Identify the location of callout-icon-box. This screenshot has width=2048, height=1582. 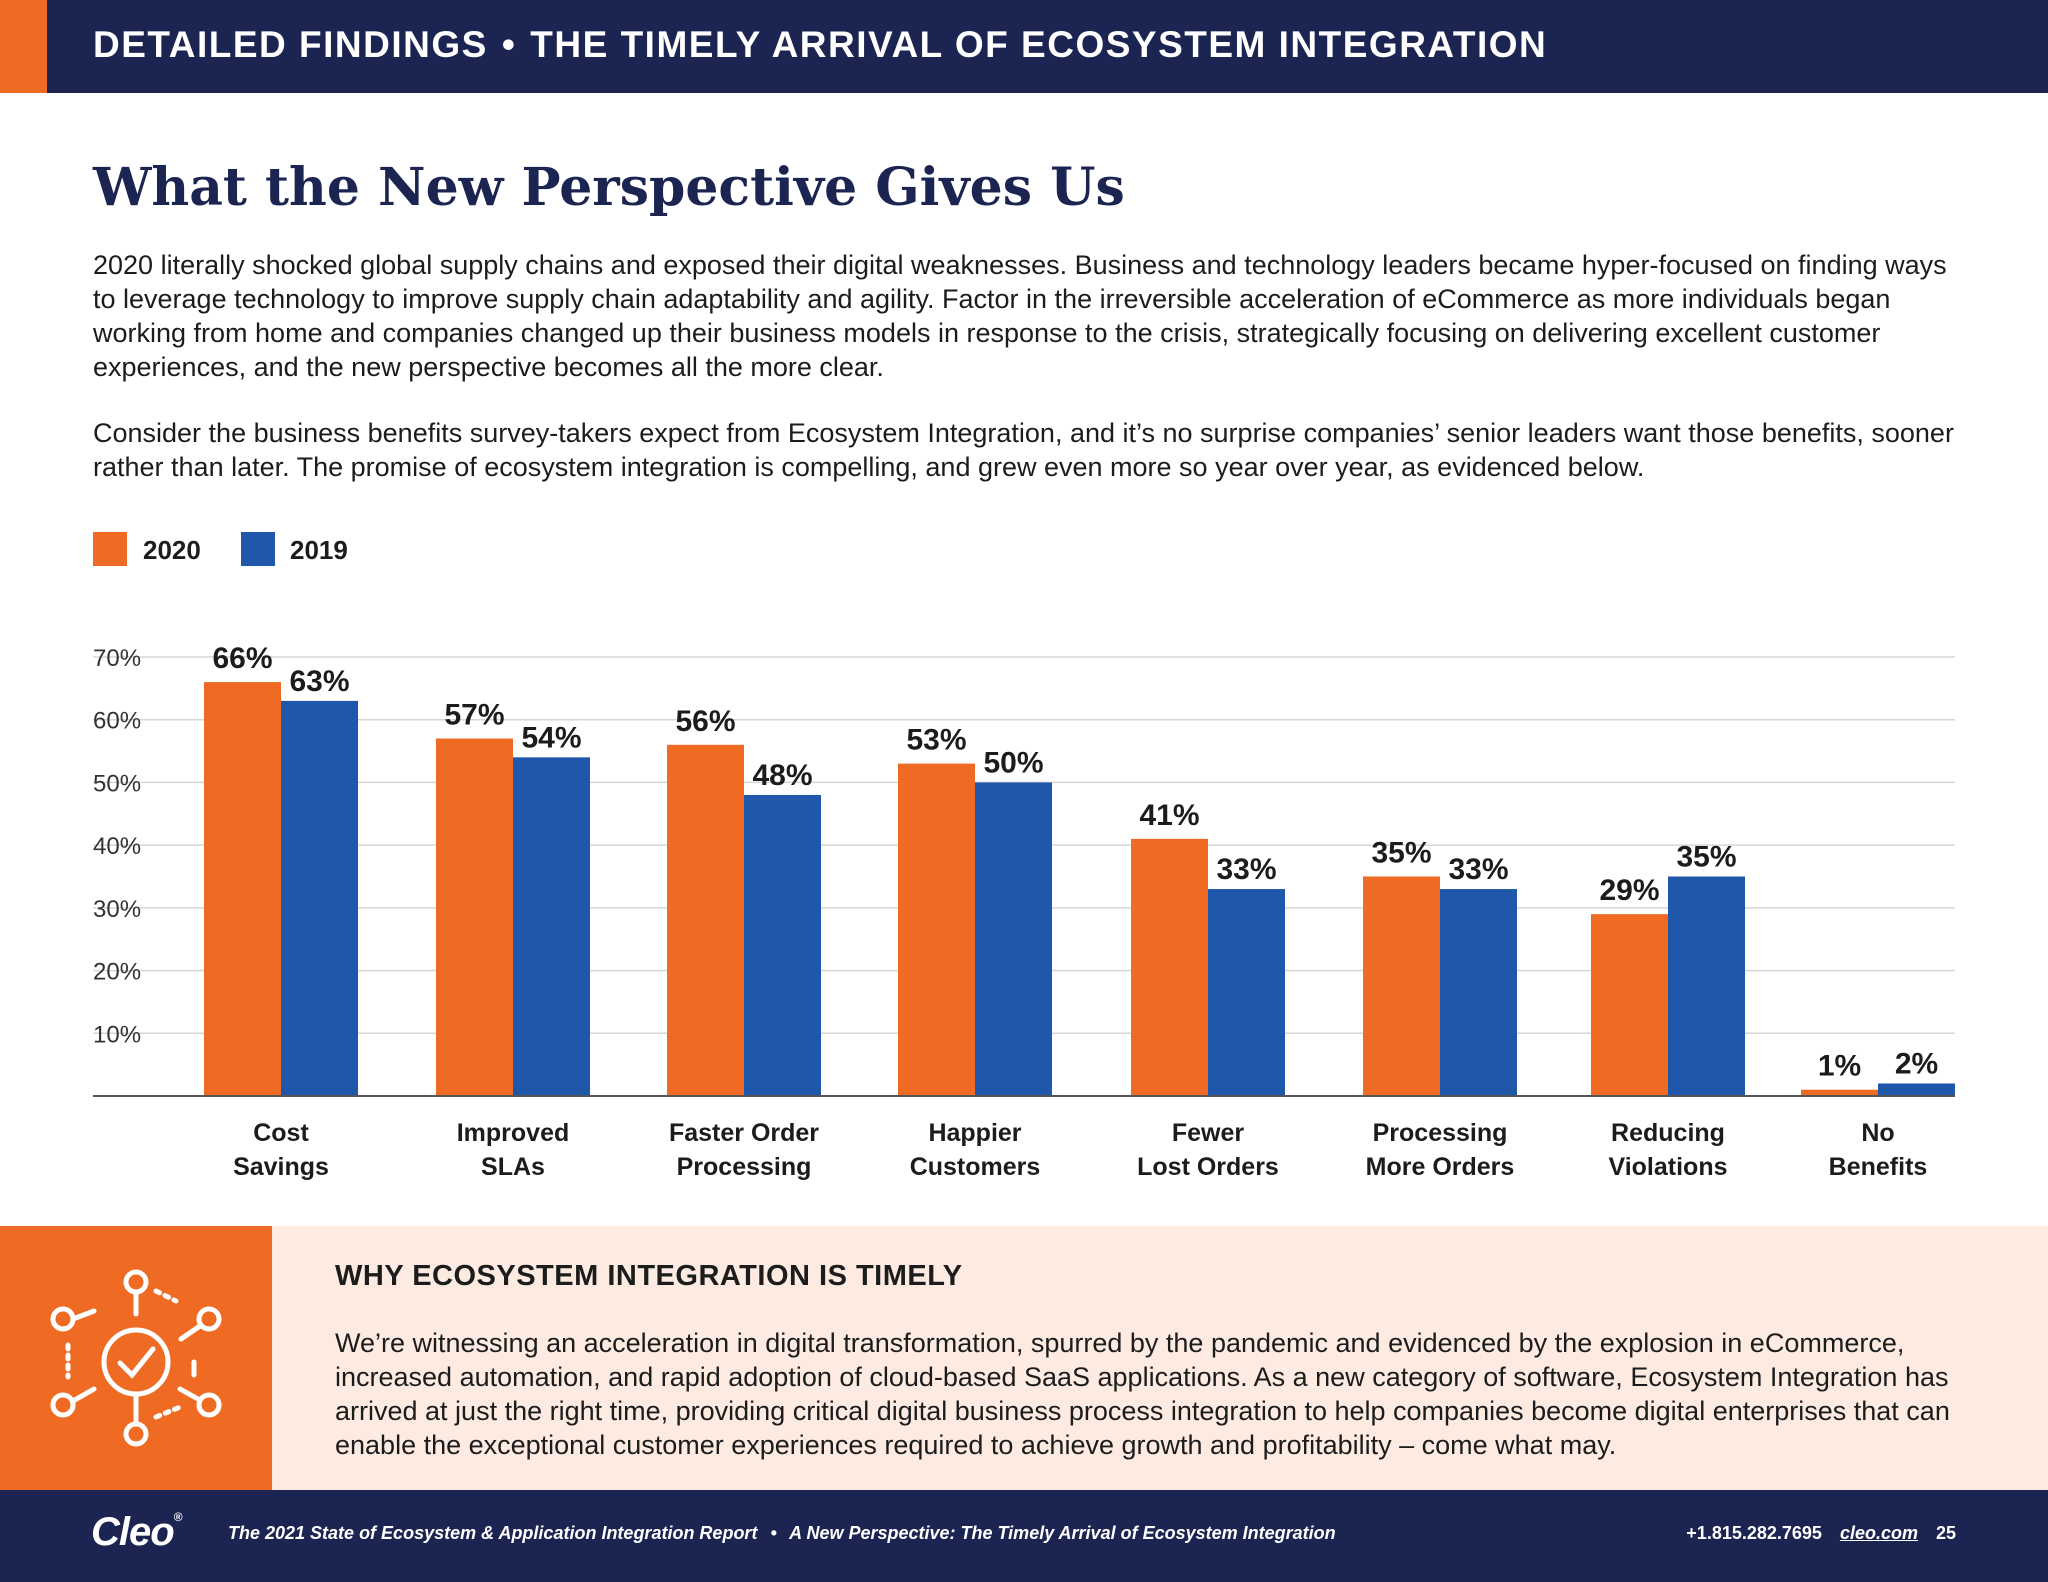
(136, 1358).